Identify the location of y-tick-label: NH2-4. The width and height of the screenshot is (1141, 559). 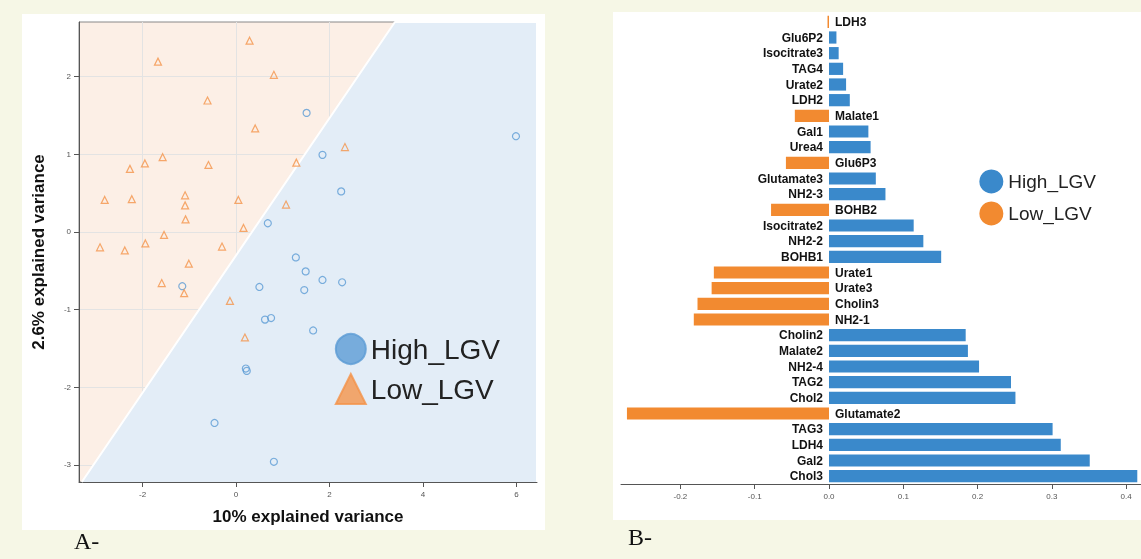
(806, 366).